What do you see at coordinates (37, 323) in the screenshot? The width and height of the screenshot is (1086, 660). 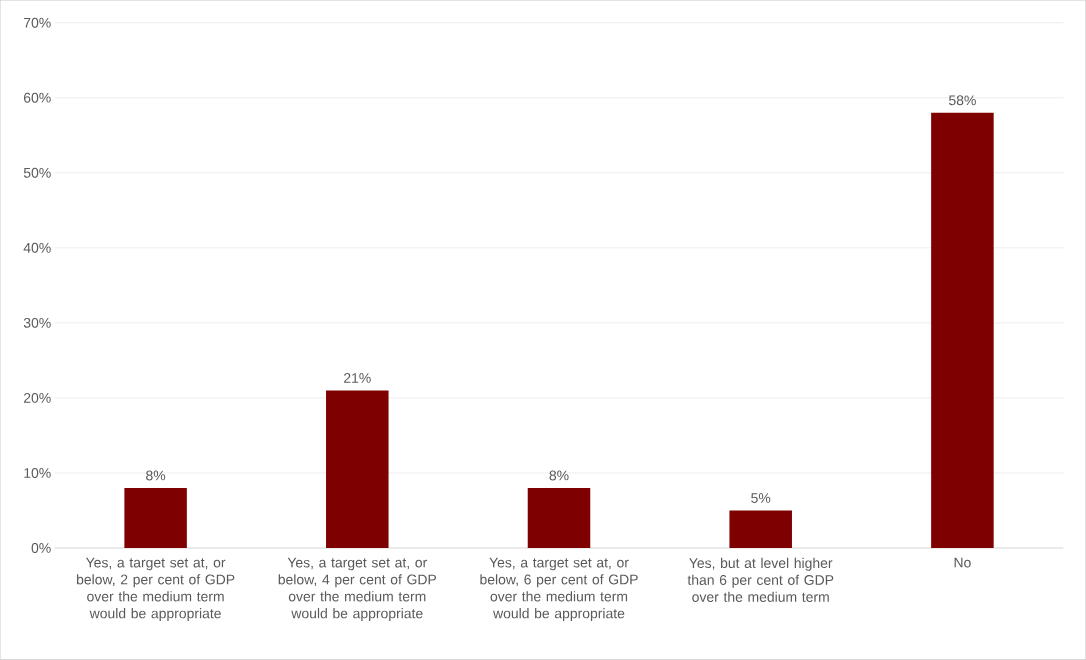 I see `y-tick-label: 30%` at bounding box center [37, 323].